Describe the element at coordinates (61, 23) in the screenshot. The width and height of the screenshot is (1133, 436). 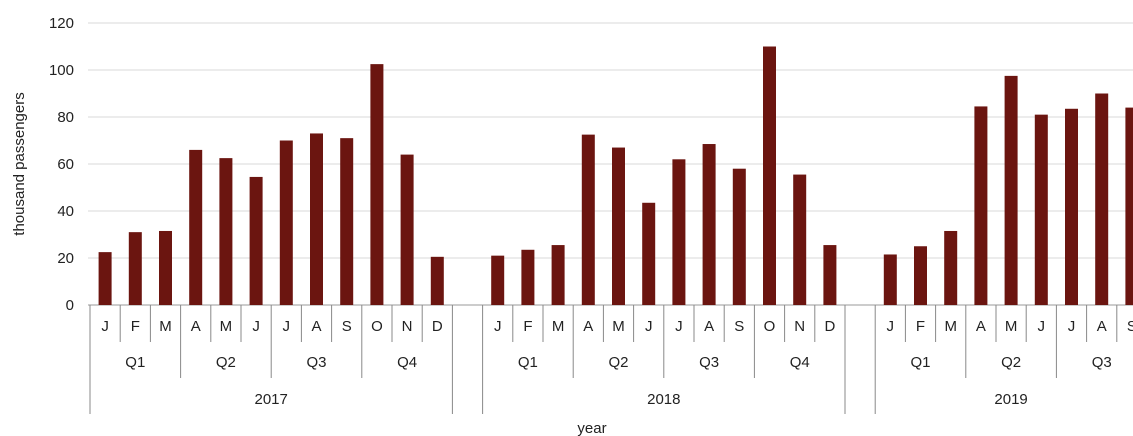
I see `y-tick-label: 120` at that location.